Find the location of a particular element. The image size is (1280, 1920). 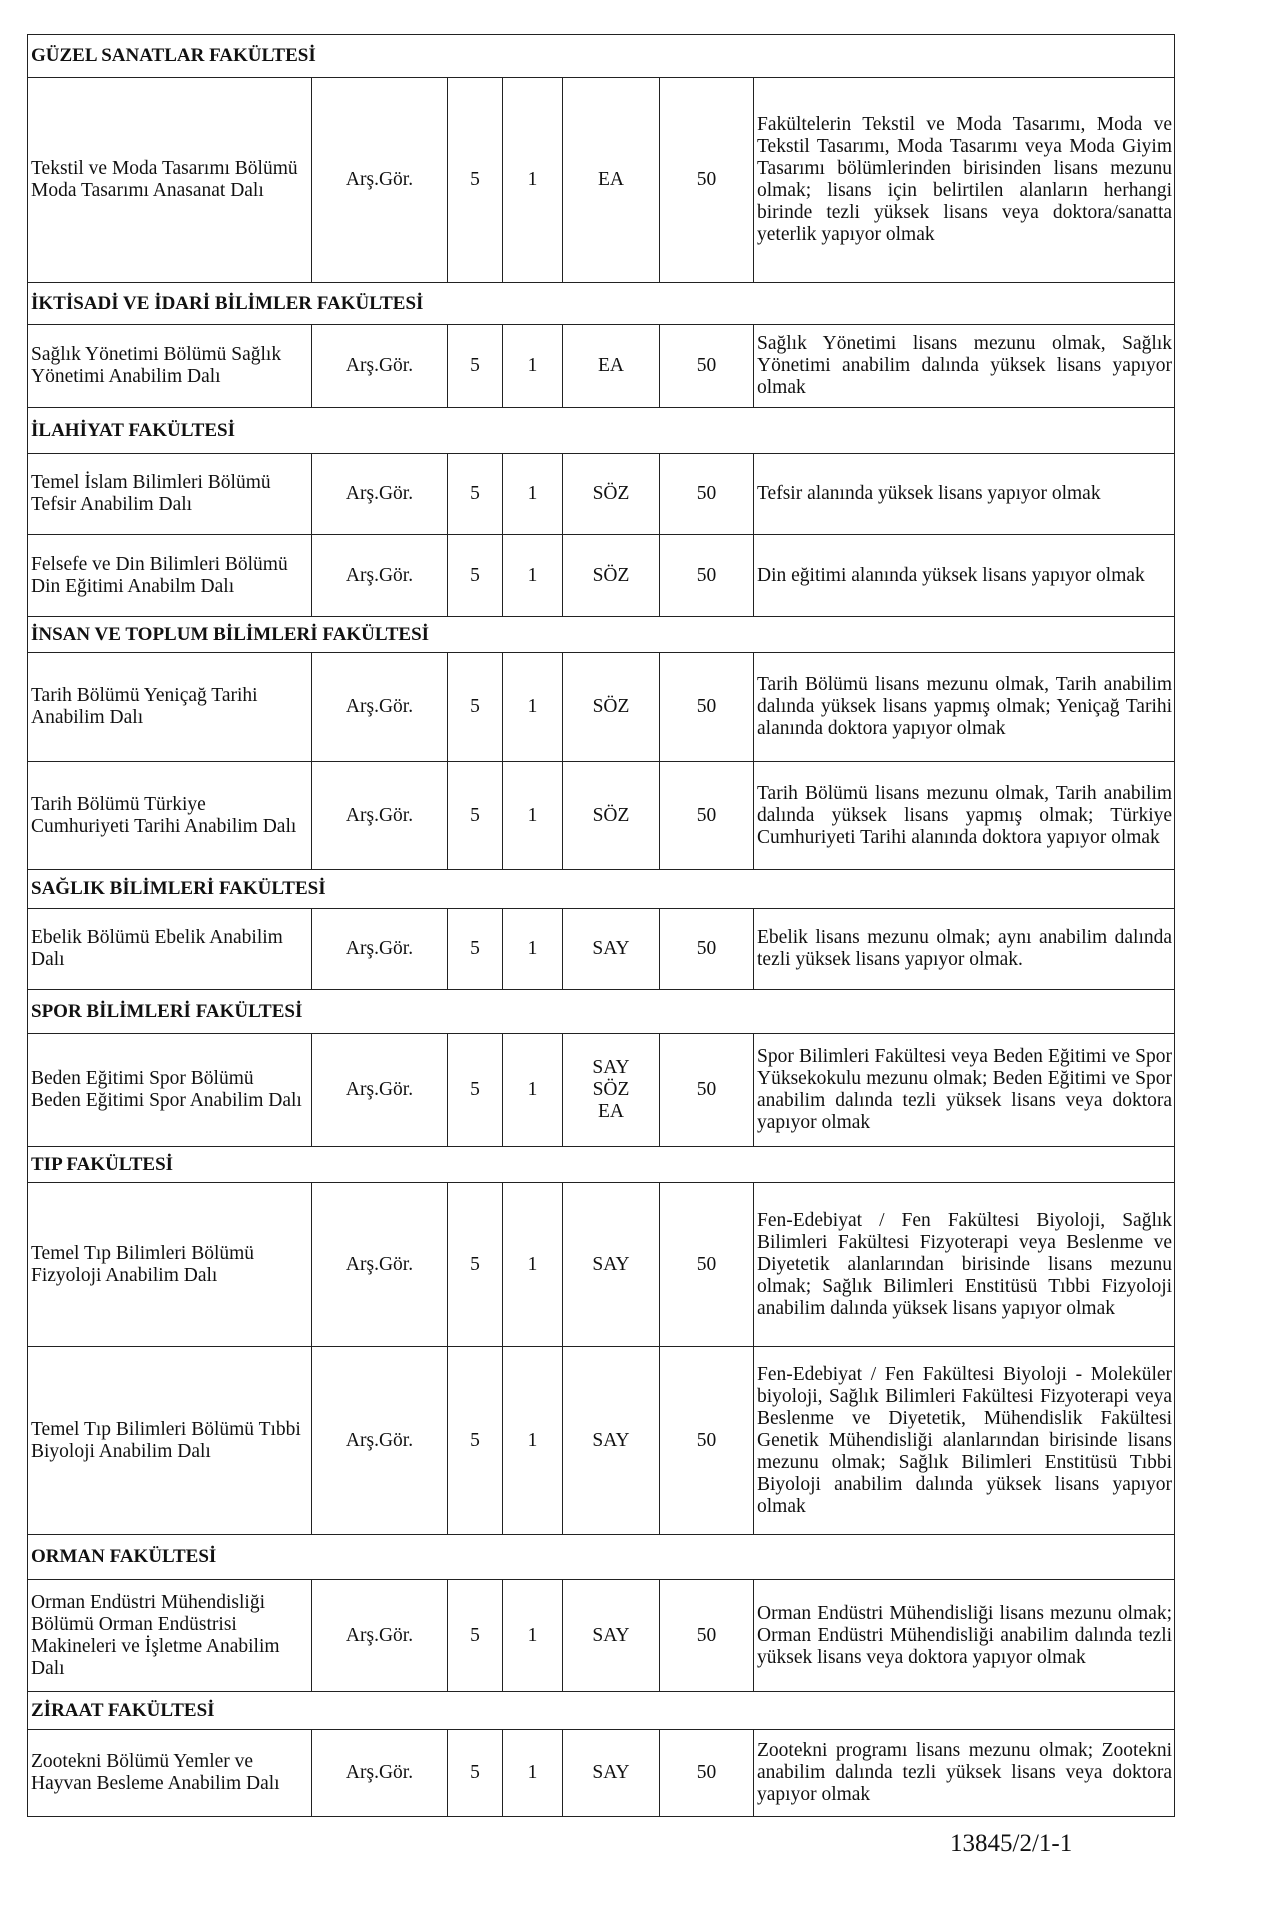

faculty-header-row: GÜZEL SANATLAR FAKÜLTESİ is located at coordinates (601, 56).